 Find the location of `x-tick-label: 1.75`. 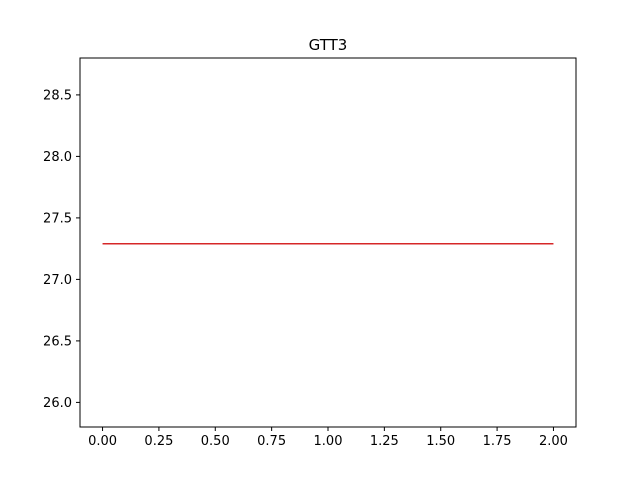

x-tick-label: 1.75 is located at coordinates (497, 441).